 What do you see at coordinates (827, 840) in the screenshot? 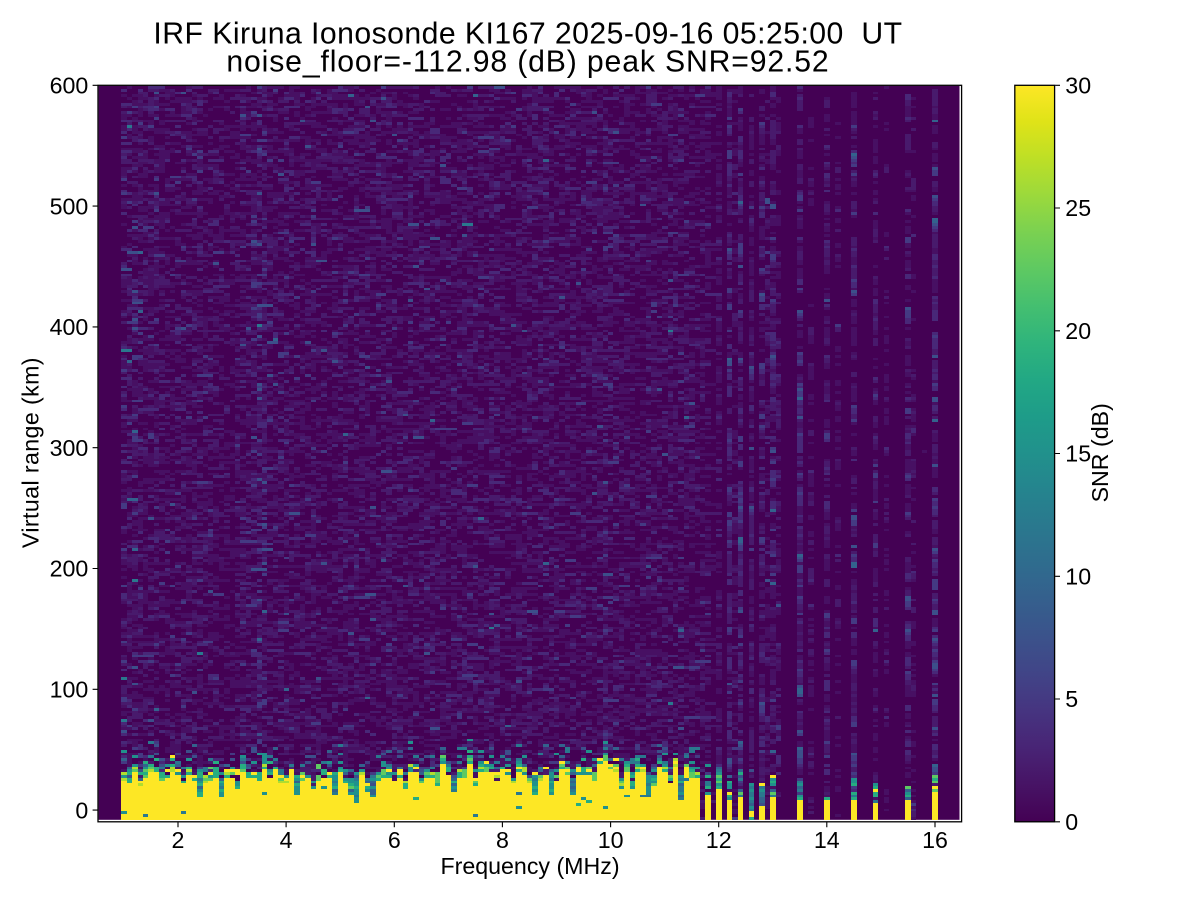
I see `svg-text: 14` at bounding box center [827, 840].